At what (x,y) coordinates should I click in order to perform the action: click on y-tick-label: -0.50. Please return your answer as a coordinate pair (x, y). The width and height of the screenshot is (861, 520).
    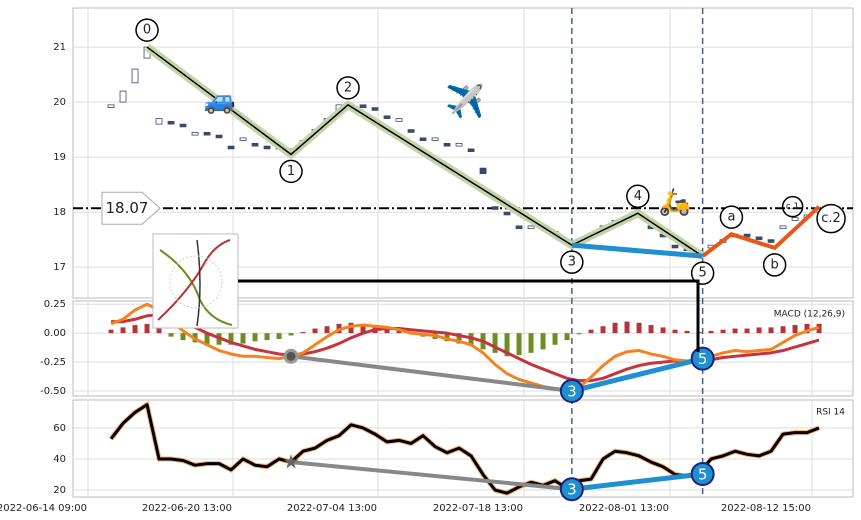
    Looking at the image, I should click on (53, 391).